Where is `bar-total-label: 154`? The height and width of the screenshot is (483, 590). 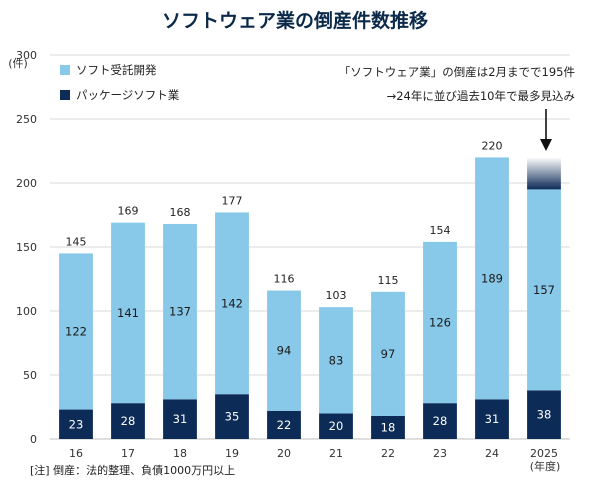 bar-total-label: 154 is located at coordinates (440, 230).